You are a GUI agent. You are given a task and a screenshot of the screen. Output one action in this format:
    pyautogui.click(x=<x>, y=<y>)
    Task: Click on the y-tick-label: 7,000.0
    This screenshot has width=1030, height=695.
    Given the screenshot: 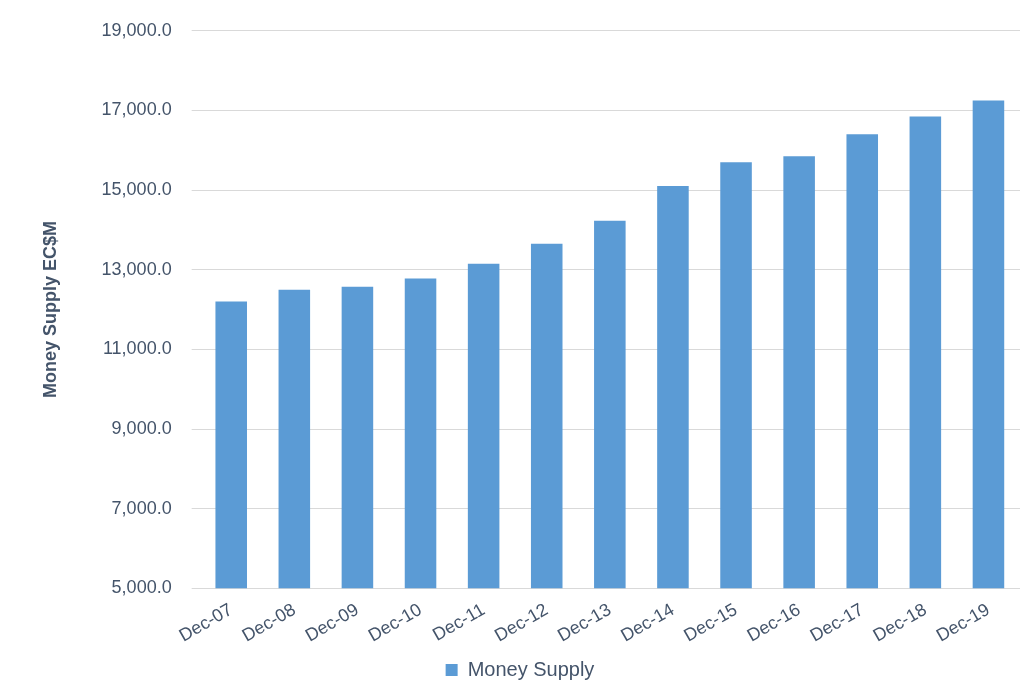 What is the action you would take?
    pyautogui.click(x=141, y=507)
    